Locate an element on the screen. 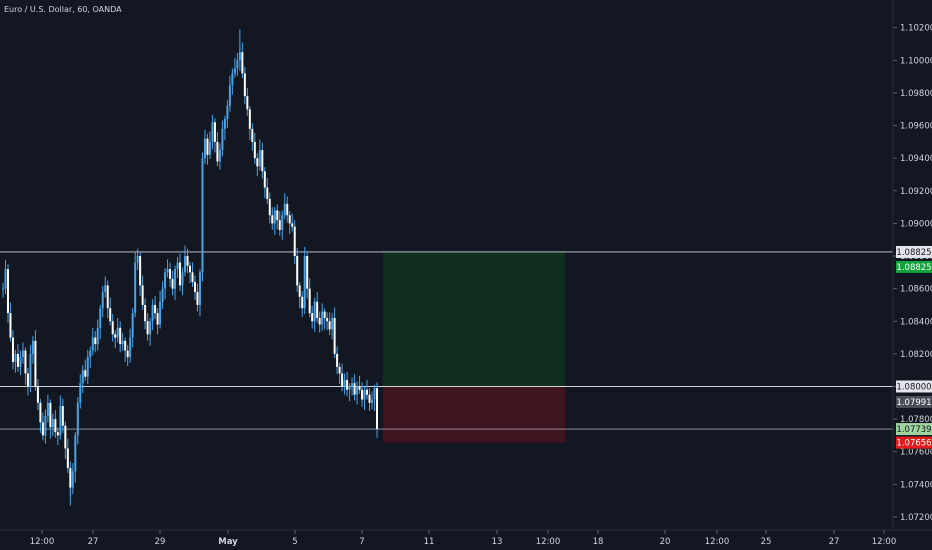 The image size is (932, 550). price-badge-gray: 1.07991 is located at coordinates (914, 401).